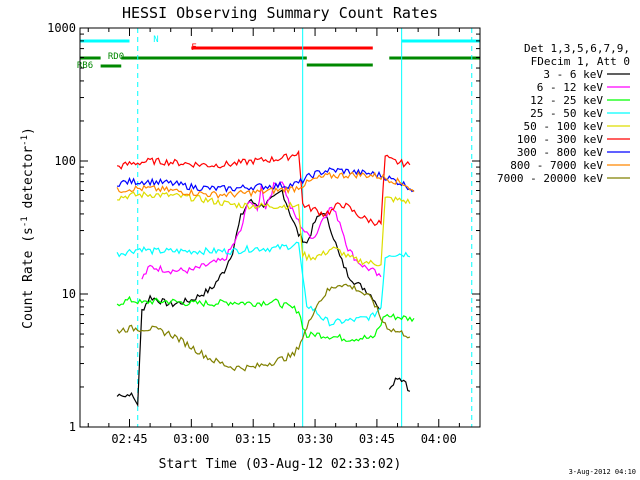 The height and width of the screenshot is (480, 640). I want to click on chart-title: HESSI Observing Summary Count Rates, so click(280, 13).